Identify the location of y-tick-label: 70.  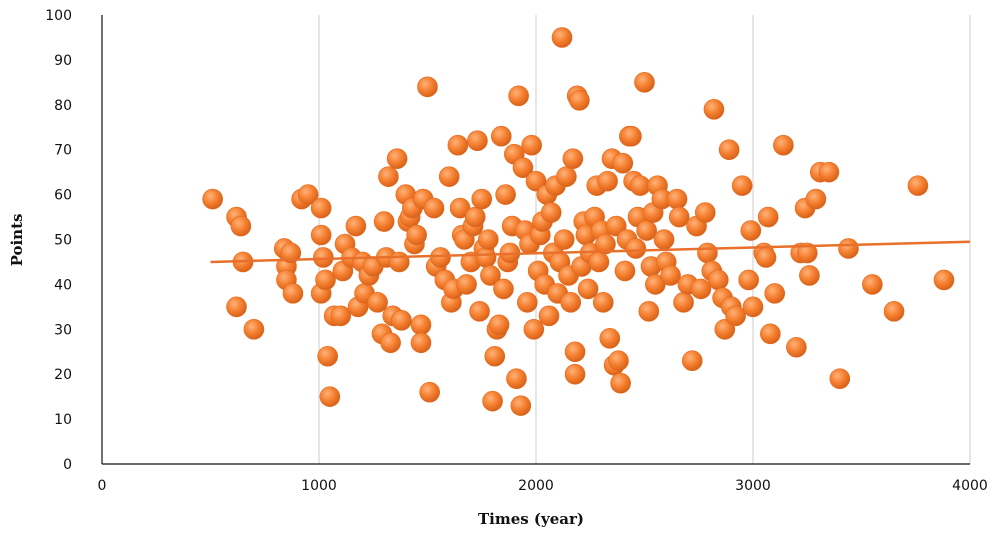
(63, 151).